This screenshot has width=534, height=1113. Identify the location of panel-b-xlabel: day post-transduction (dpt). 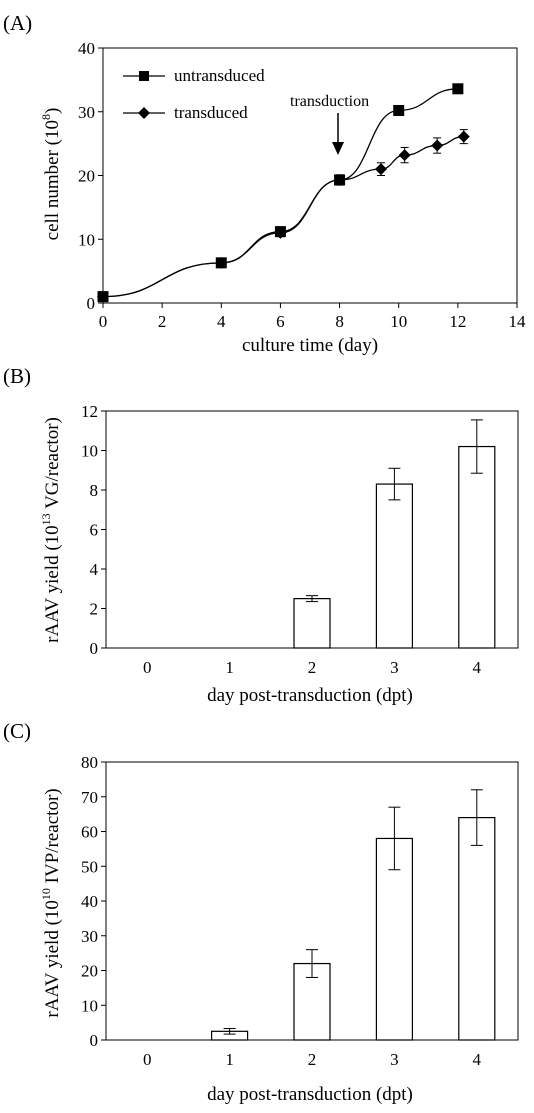
(310, 695).